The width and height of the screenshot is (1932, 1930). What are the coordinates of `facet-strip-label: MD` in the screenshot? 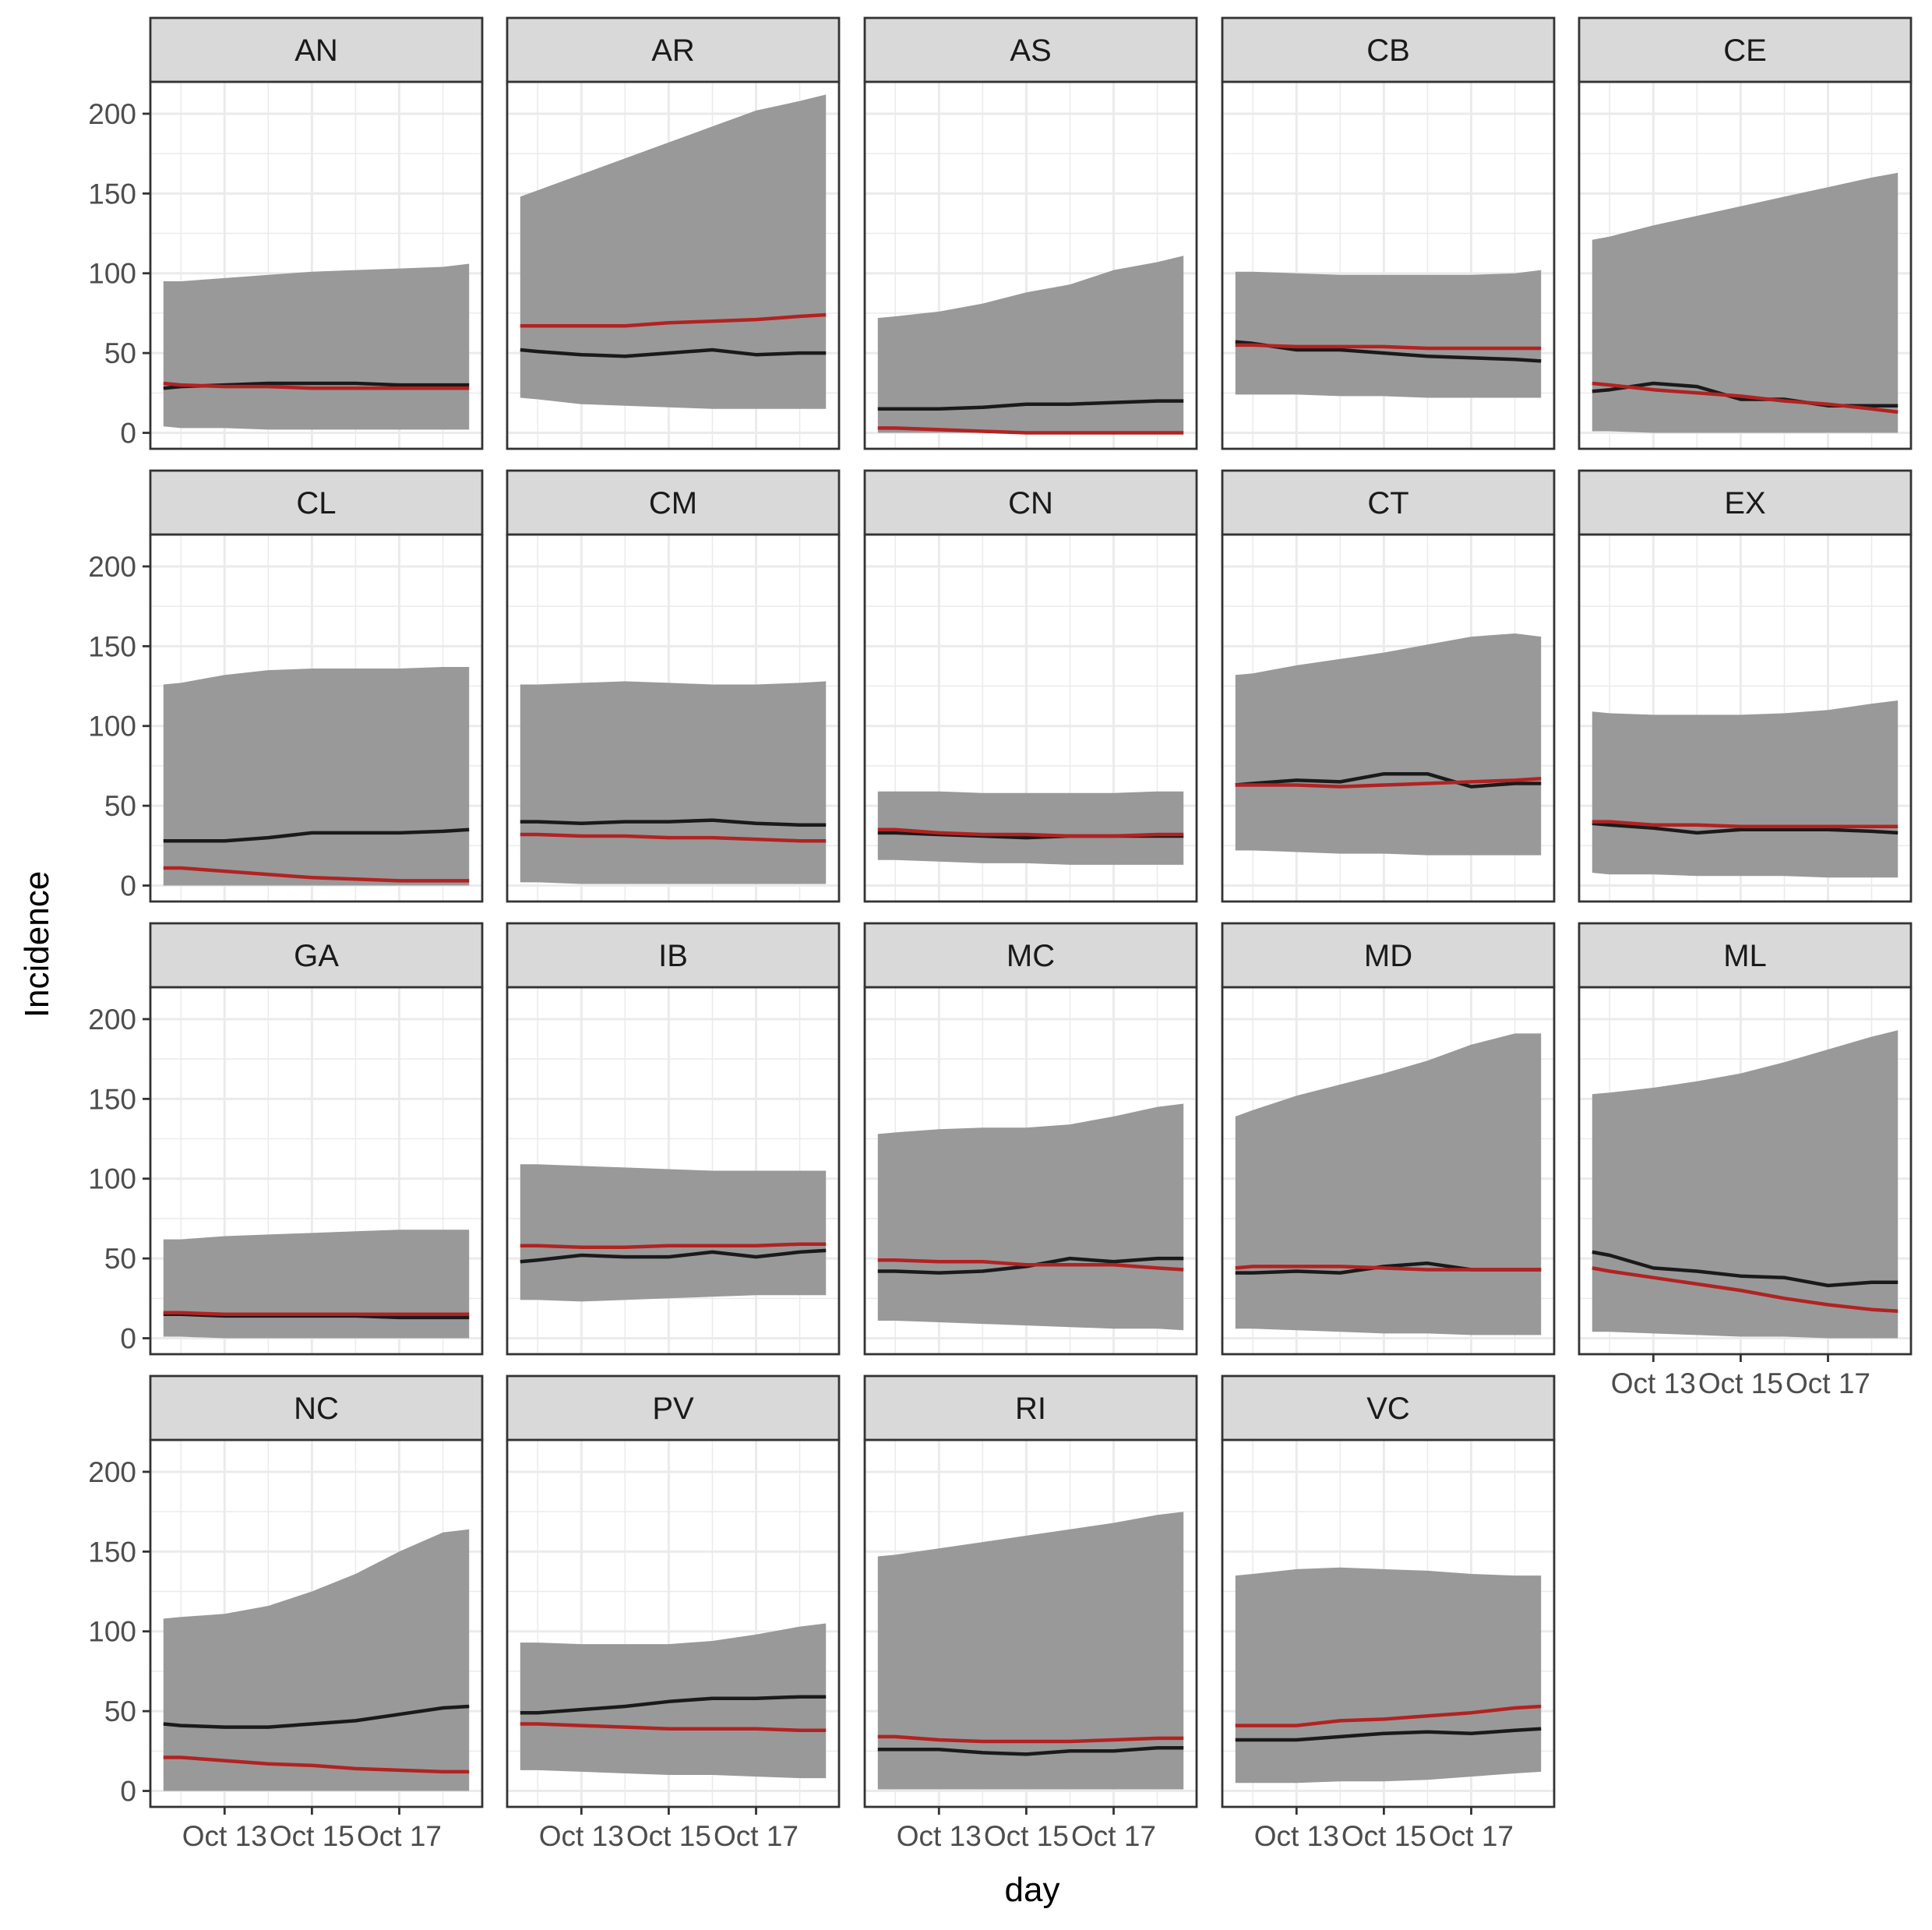 It's located at (1388, 956).